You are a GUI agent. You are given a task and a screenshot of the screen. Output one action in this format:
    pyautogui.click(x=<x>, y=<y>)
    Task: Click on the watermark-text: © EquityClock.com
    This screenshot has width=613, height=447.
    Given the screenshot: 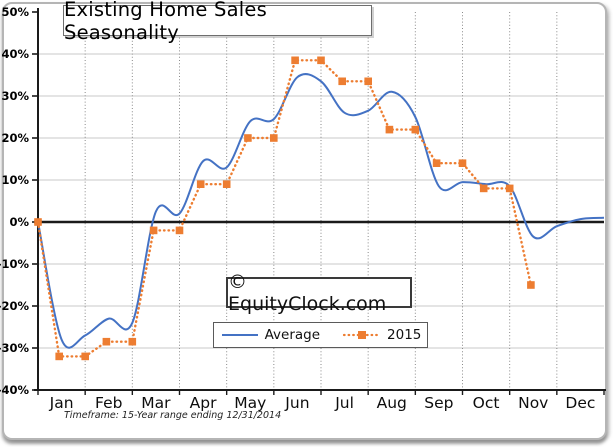 What is the action you would take?
    pyautogui.click(x=307, y=292)
    